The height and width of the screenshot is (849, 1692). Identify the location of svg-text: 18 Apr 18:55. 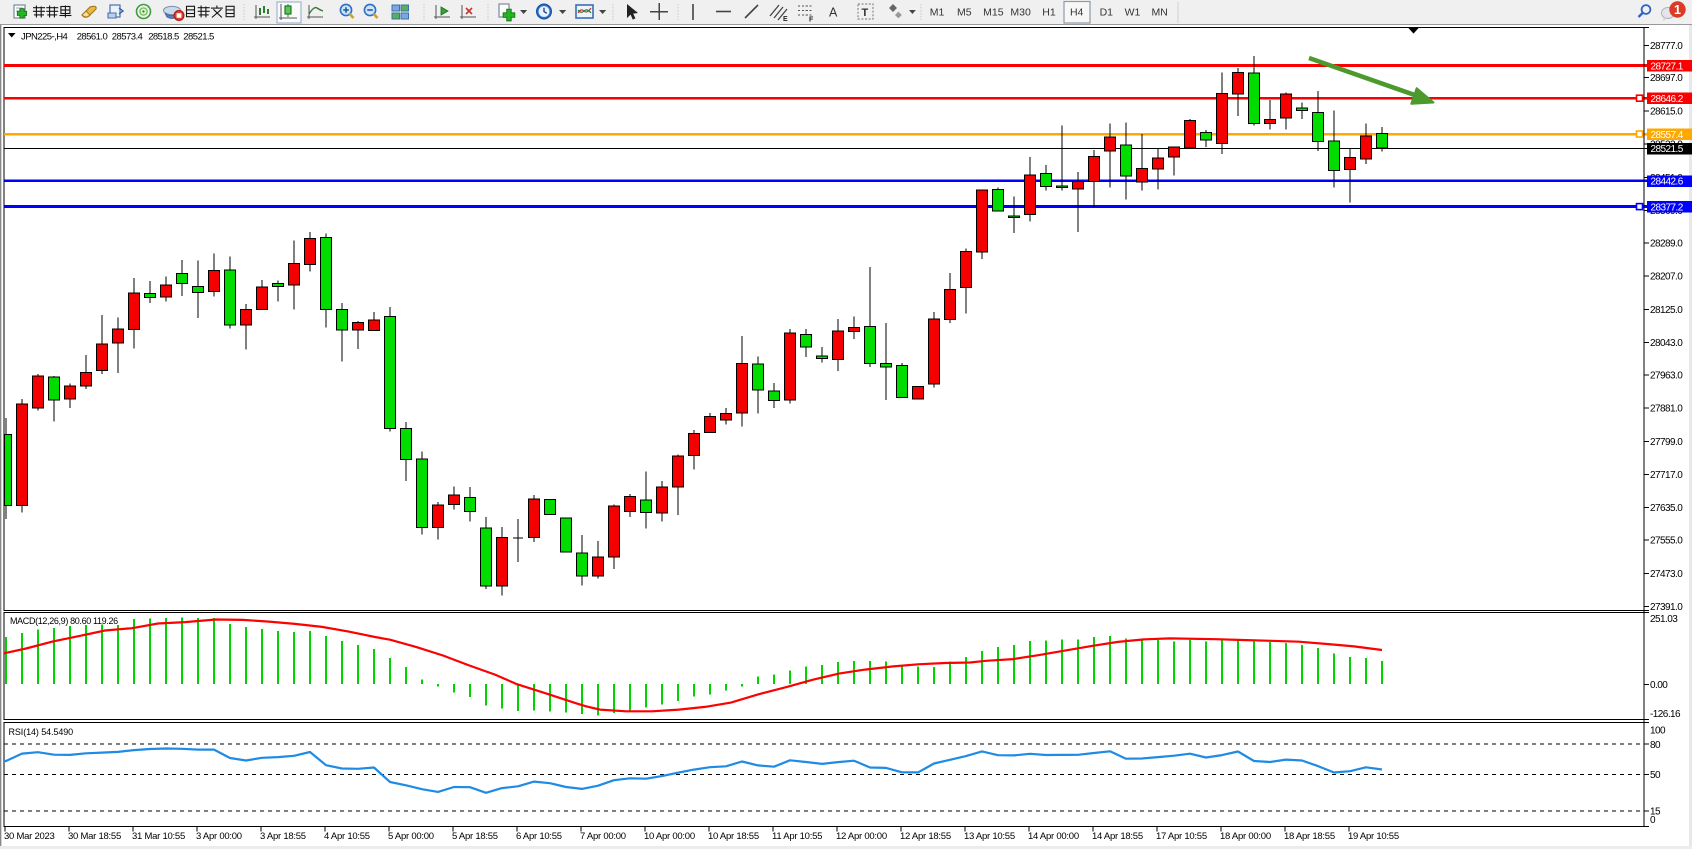
(1309, 836).